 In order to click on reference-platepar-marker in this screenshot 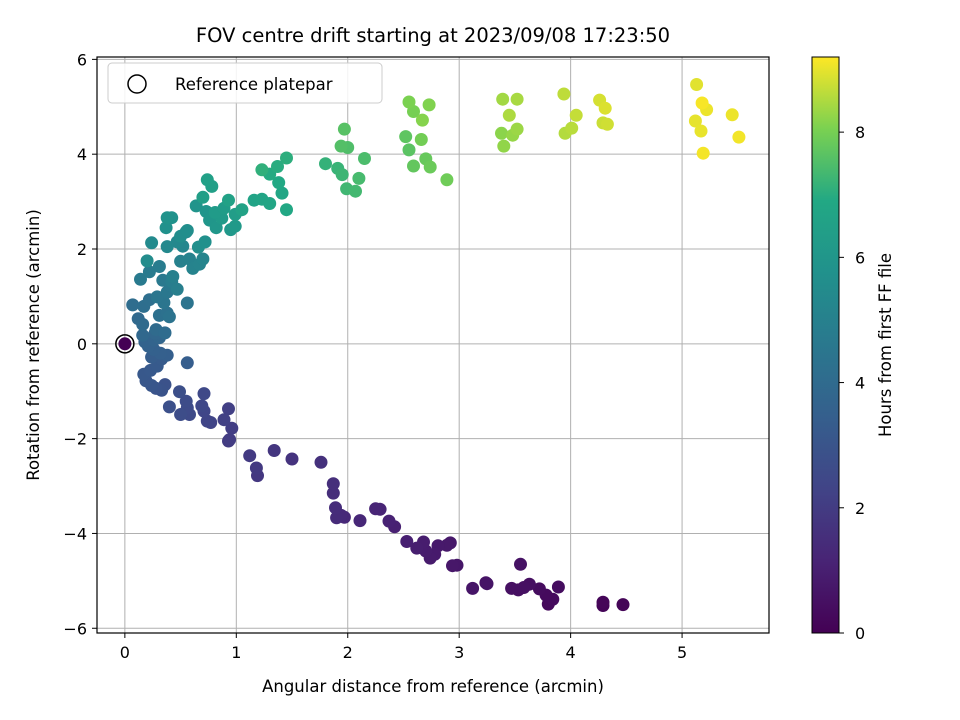, I will do `click(125, 344)`.